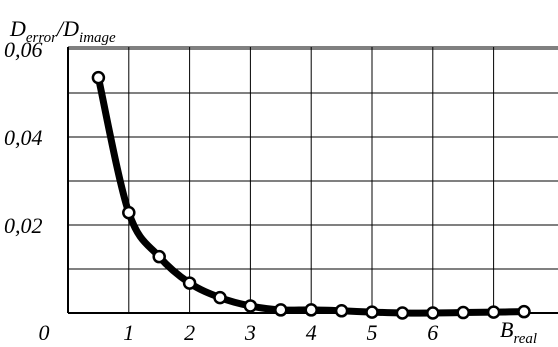  Describe the element at coordinates (311, 332) in the screenshot. I see `x-tick-label: 4` at that location.